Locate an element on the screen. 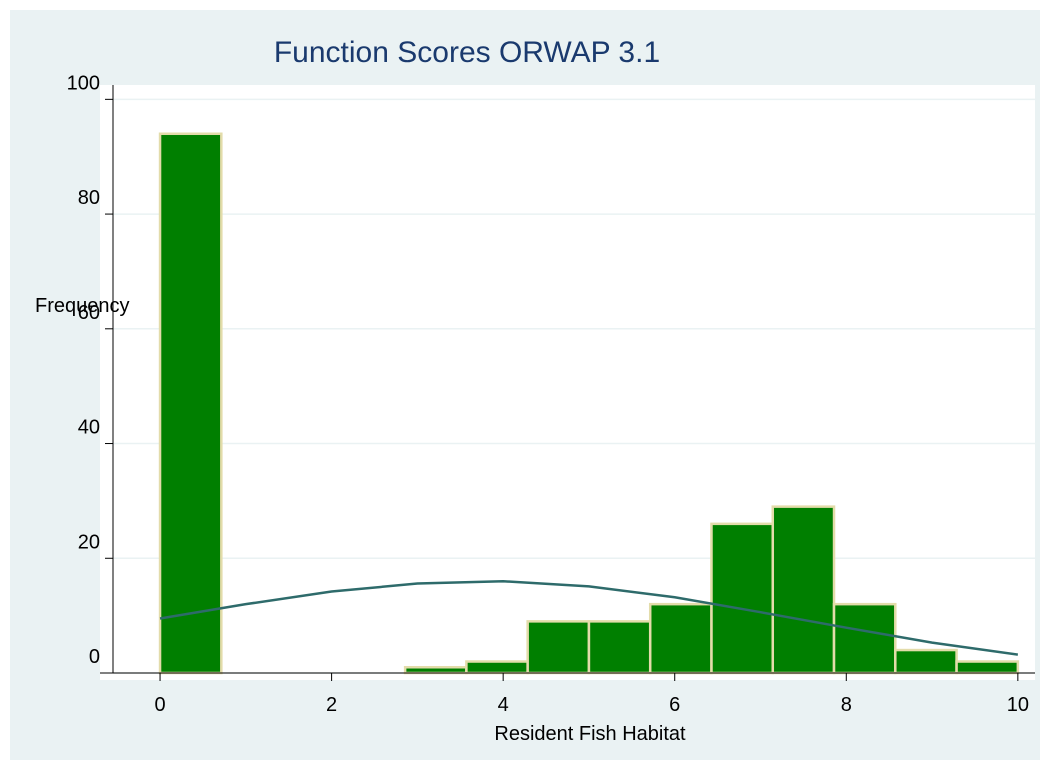 The image size is (1047, 776). y-axis-label: Frequency is located at coordinates (82, 306).